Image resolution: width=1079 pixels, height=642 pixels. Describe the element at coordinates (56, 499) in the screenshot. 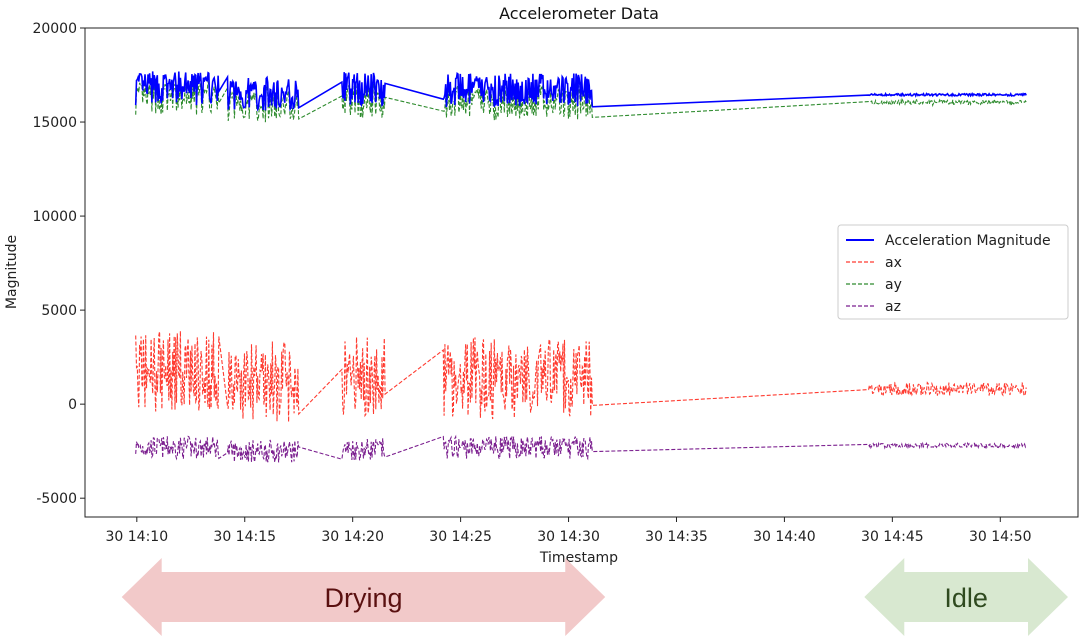

I see `y-tick-label: -5000` at that location.